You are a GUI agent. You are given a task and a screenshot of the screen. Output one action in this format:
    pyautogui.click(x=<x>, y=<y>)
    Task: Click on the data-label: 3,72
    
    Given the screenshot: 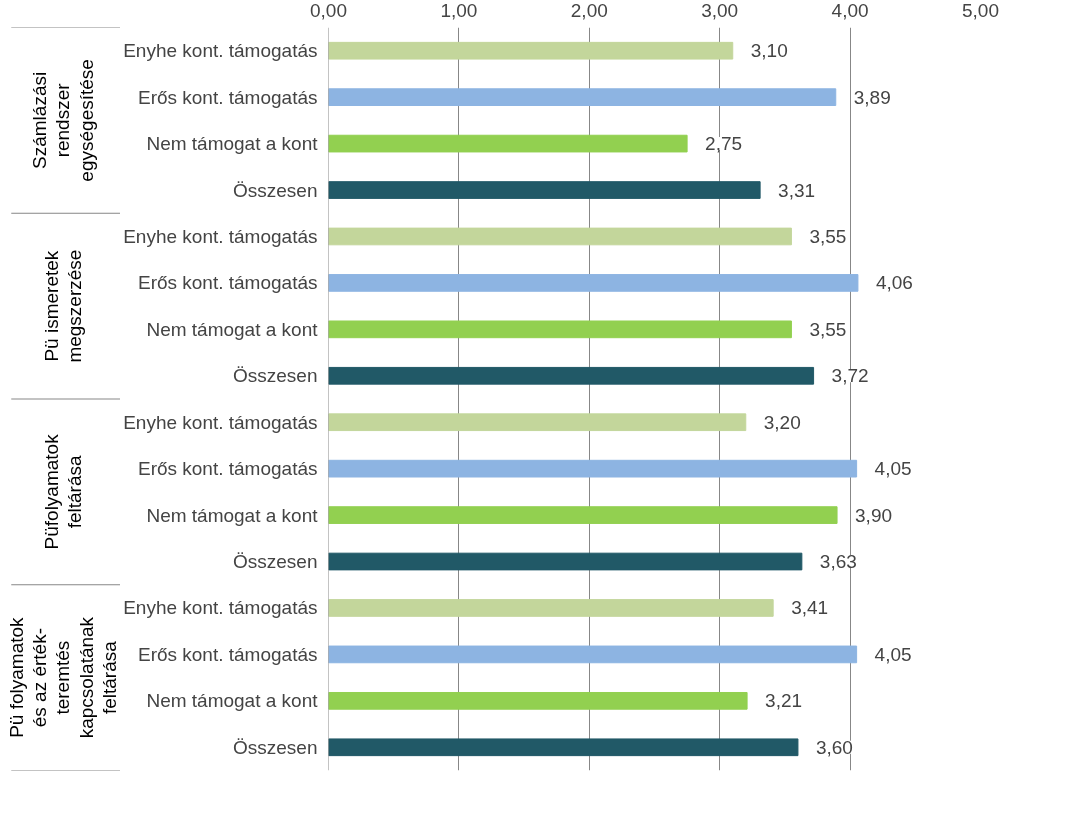 What is the action you would take?
    pyautogui.click(x=850, y=376)
    